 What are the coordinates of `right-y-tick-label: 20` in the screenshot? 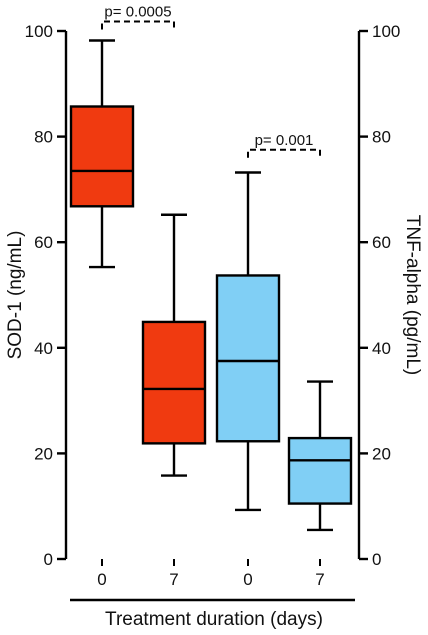 It's located at (381, 453).